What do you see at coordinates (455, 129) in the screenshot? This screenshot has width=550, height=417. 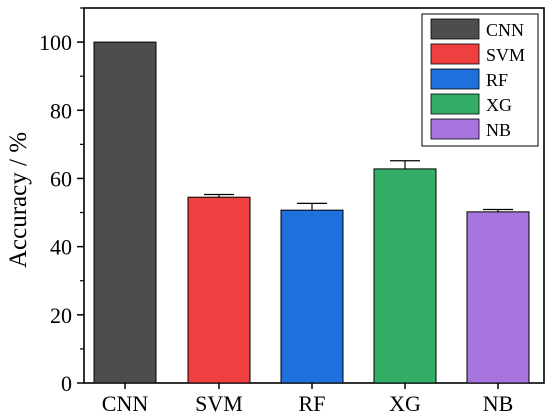 I see `legend-swatch-nb` at bounding box center [455, 129].